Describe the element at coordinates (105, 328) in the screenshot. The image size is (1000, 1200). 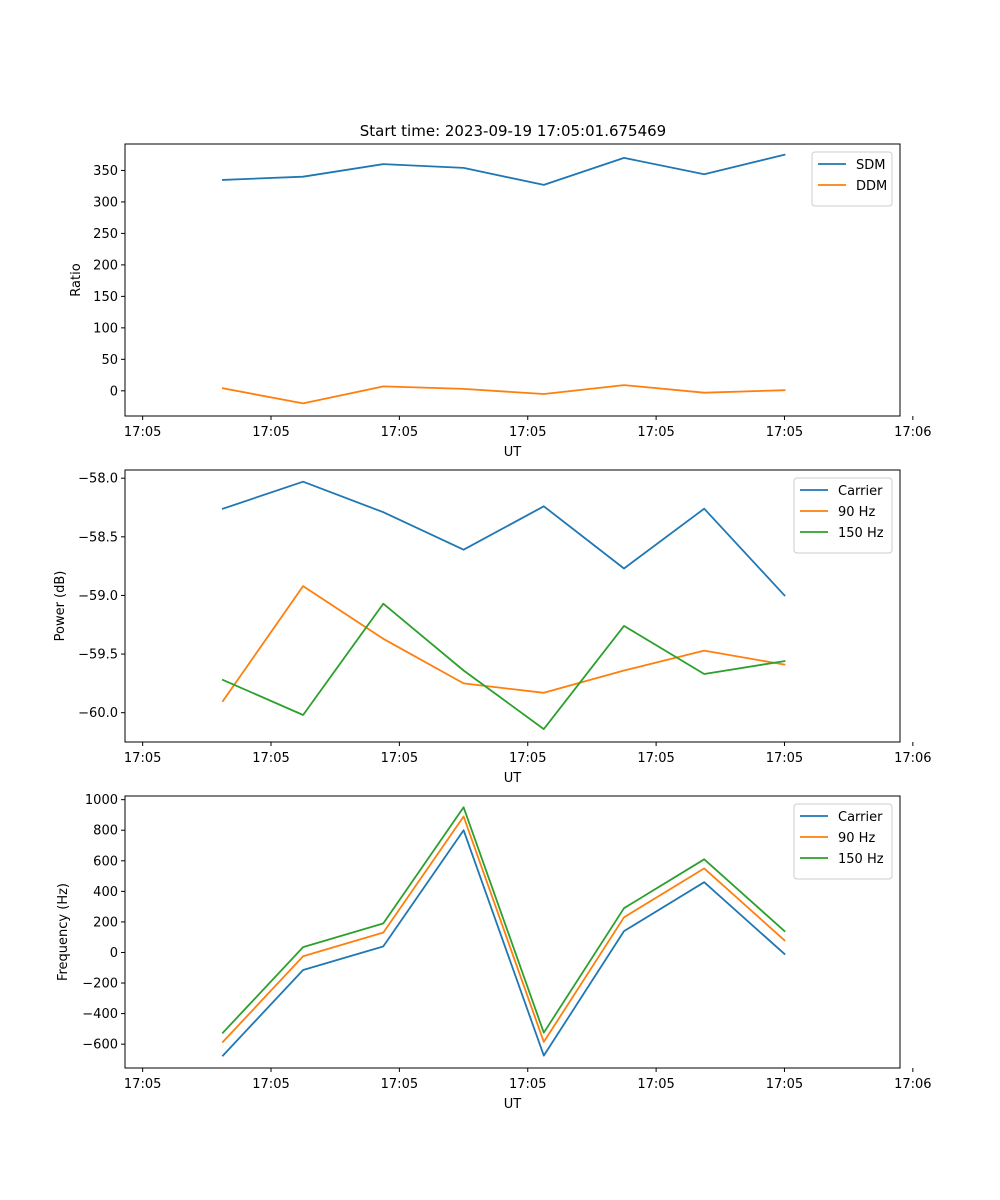
I see `y-tick-label: 100` at that location.